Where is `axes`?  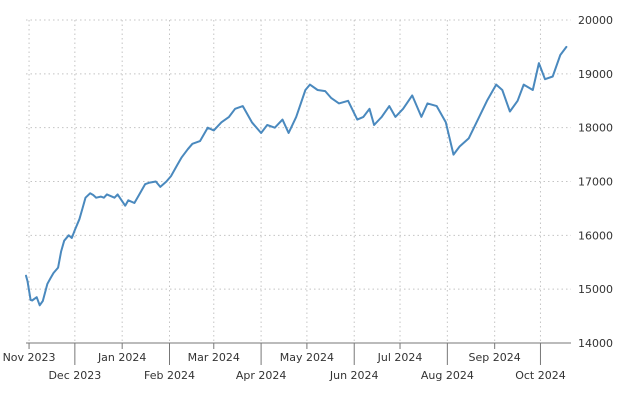
axes is located at coordinates (298, 353).